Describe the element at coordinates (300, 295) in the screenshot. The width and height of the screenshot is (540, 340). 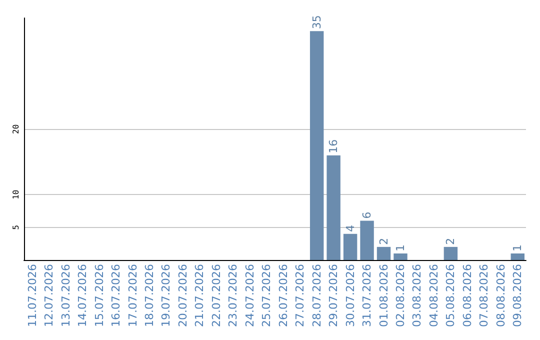
I see `x-tick-label: 27.07.2026` at that location.